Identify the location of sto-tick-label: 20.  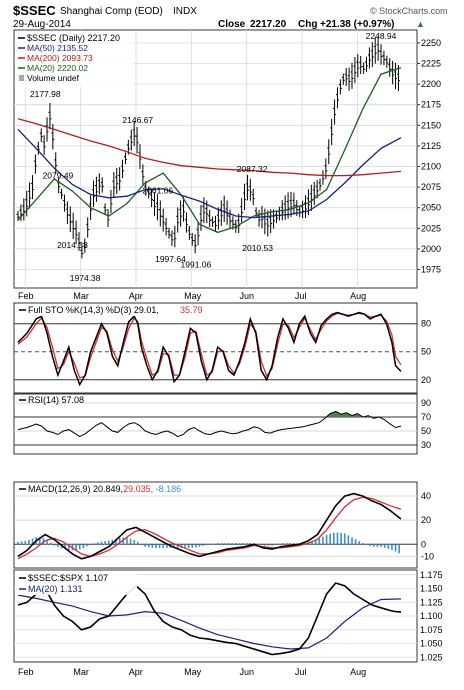
(426, 380).